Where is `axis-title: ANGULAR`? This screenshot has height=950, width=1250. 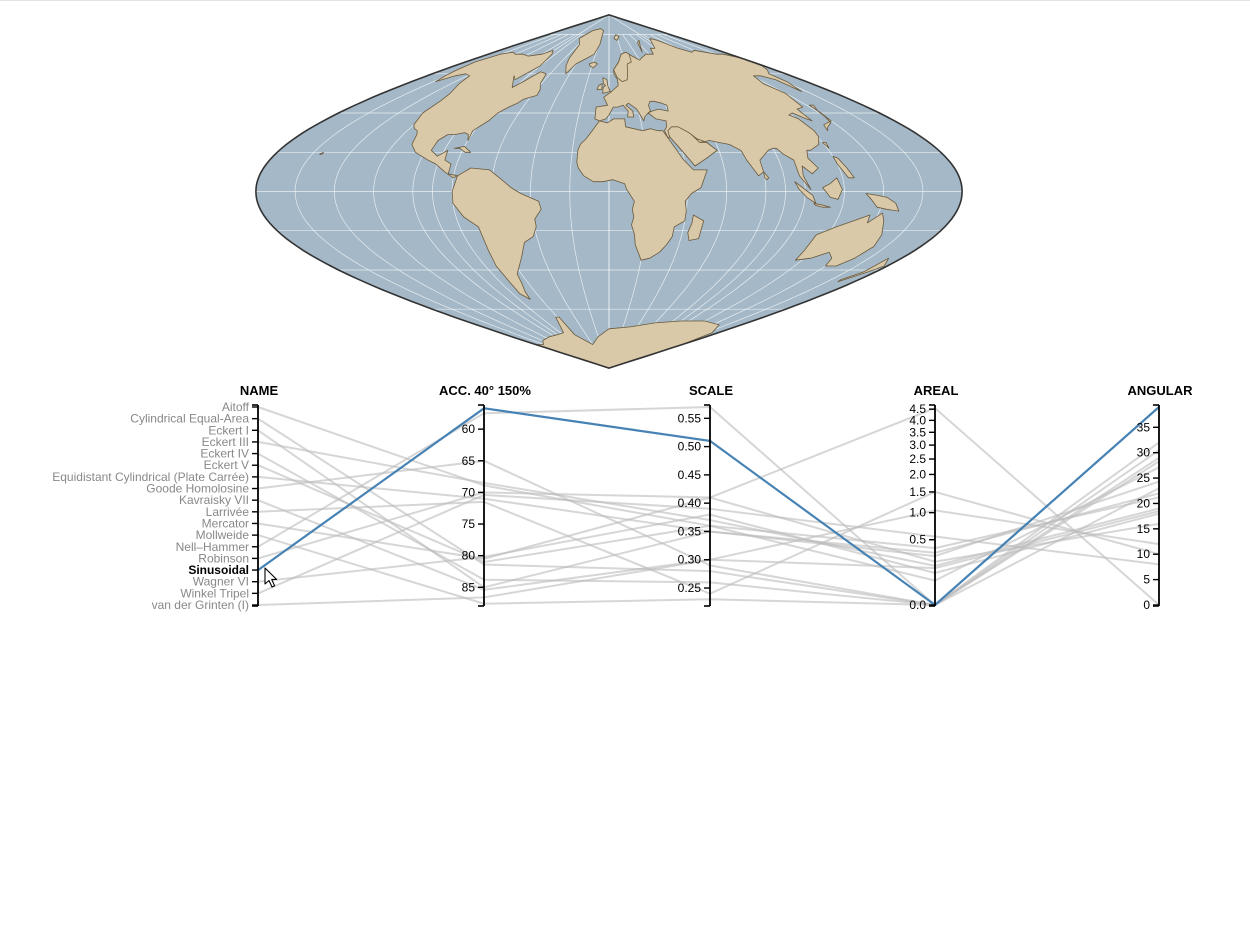 axis-title: ANGULAR is located at coordinates (1161, 390).